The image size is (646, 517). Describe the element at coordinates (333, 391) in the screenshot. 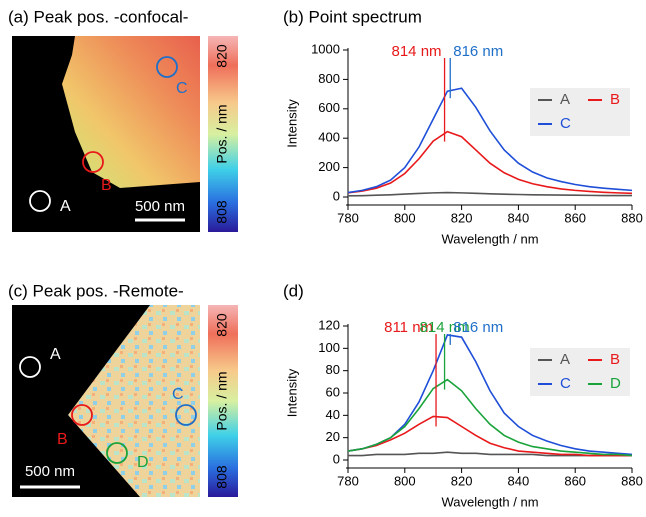

I see `y-tick-label: 60` at that location.